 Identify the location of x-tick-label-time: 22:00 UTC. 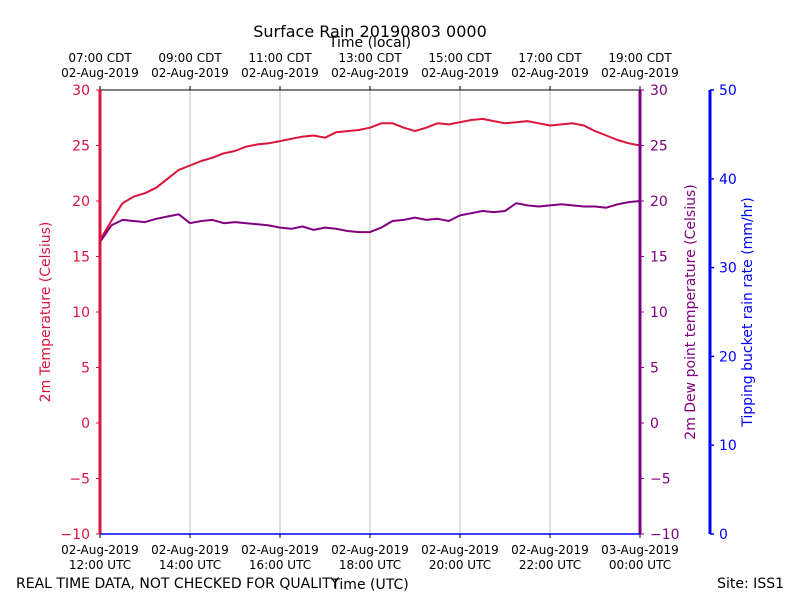
(550, 565).